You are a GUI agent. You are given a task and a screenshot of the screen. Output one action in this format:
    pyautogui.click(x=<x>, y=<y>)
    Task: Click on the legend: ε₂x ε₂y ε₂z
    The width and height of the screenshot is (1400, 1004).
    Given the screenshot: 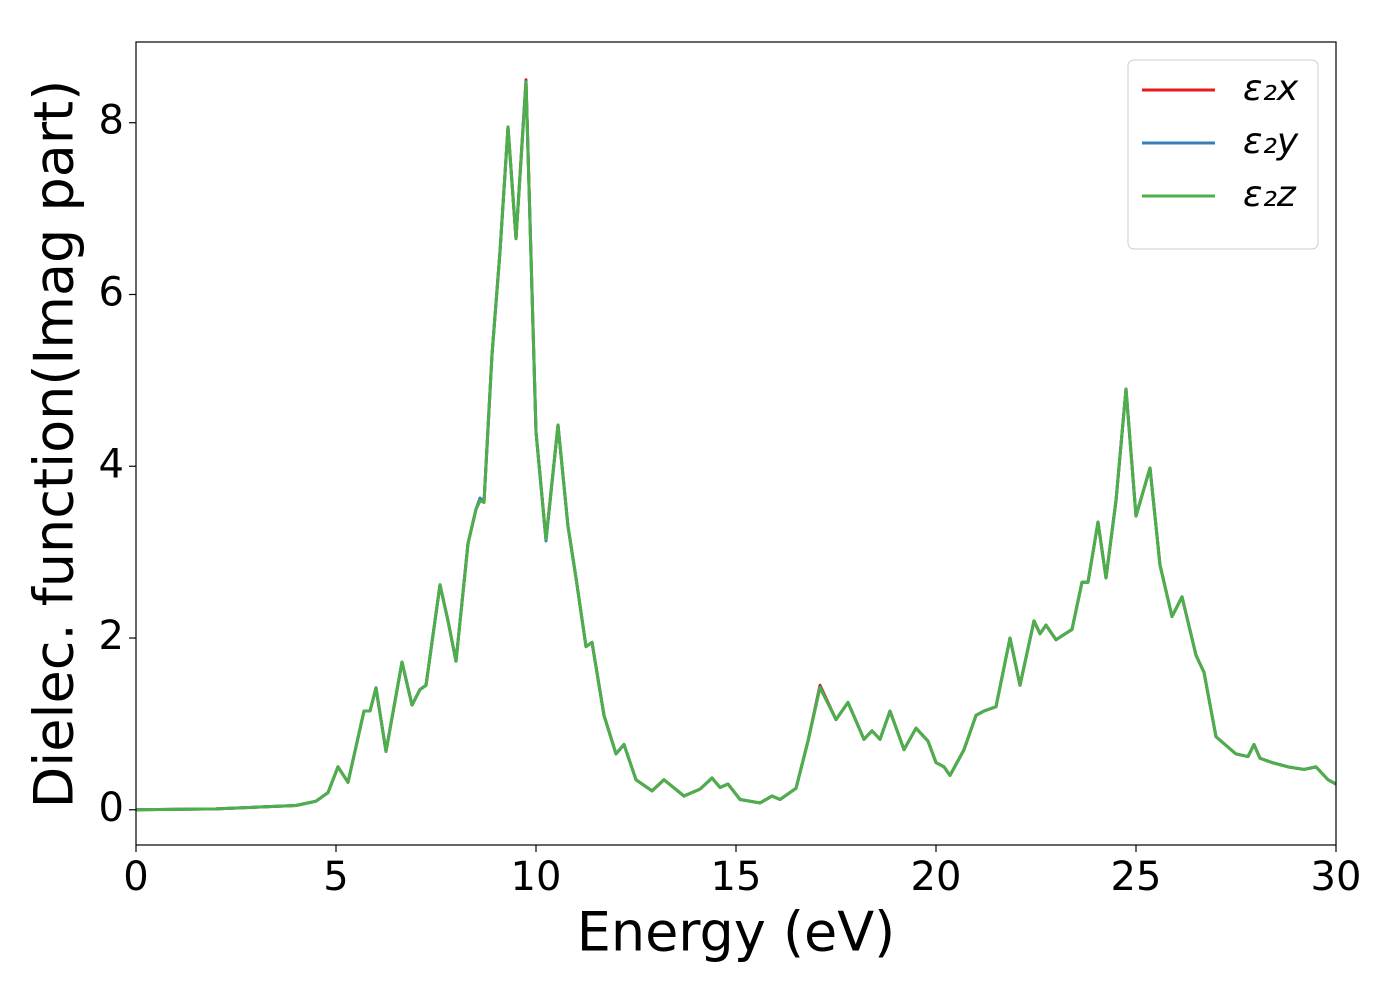 What is the action you would take?
    pyautogui.click(x=1223, y=154)
    